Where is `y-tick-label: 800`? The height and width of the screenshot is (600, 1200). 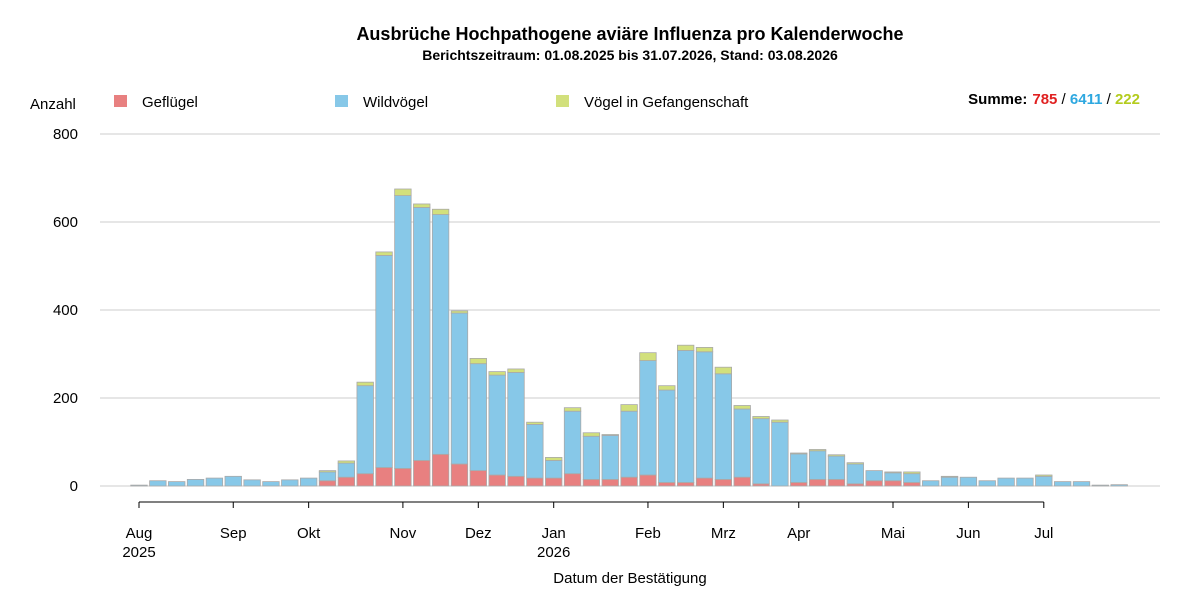
y-tick-label: 800 is located at coordinates (65, 134).